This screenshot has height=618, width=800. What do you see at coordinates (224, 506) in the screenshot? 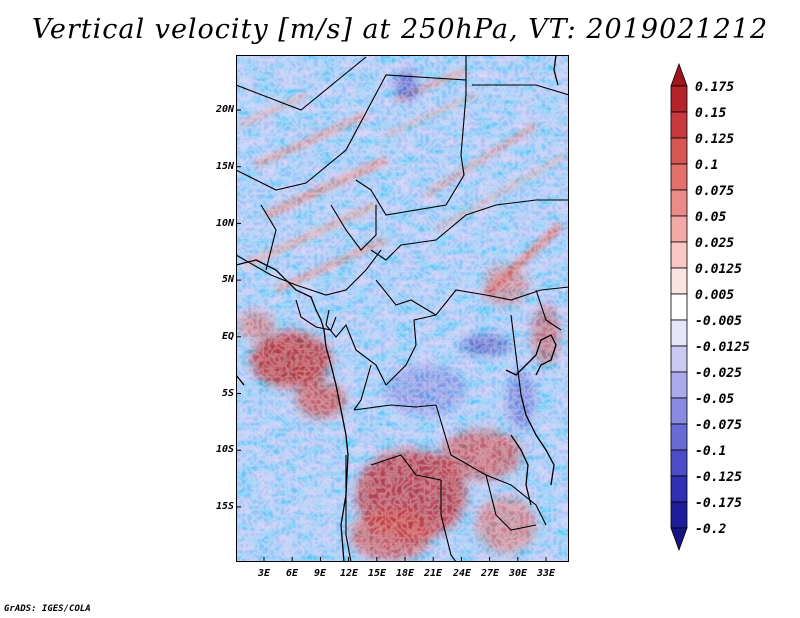
I see `lat-label-15s: 15S` at bounding box center [224, 506].